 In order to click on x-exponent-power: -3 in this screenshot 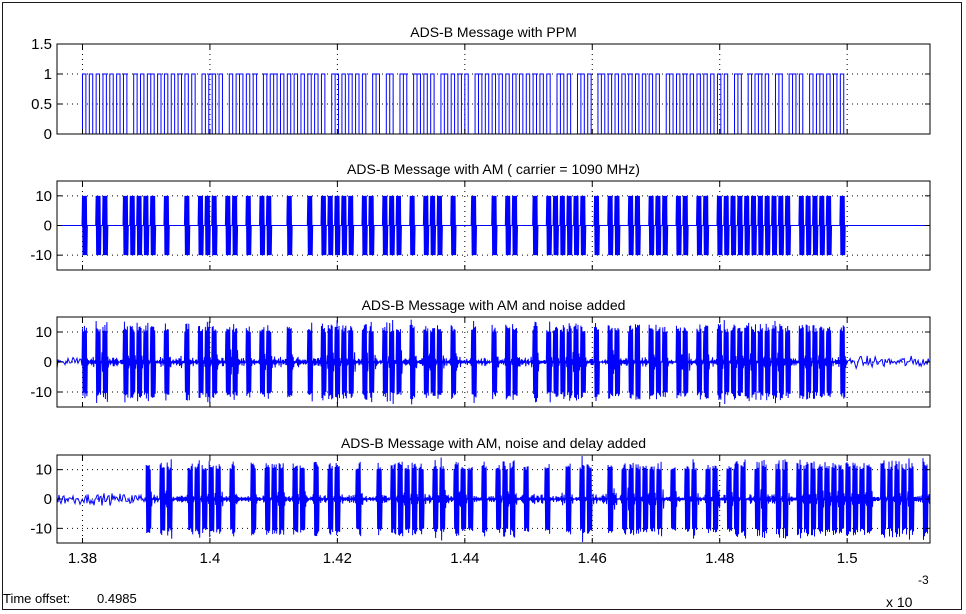, I will do `click(923, 580)`.